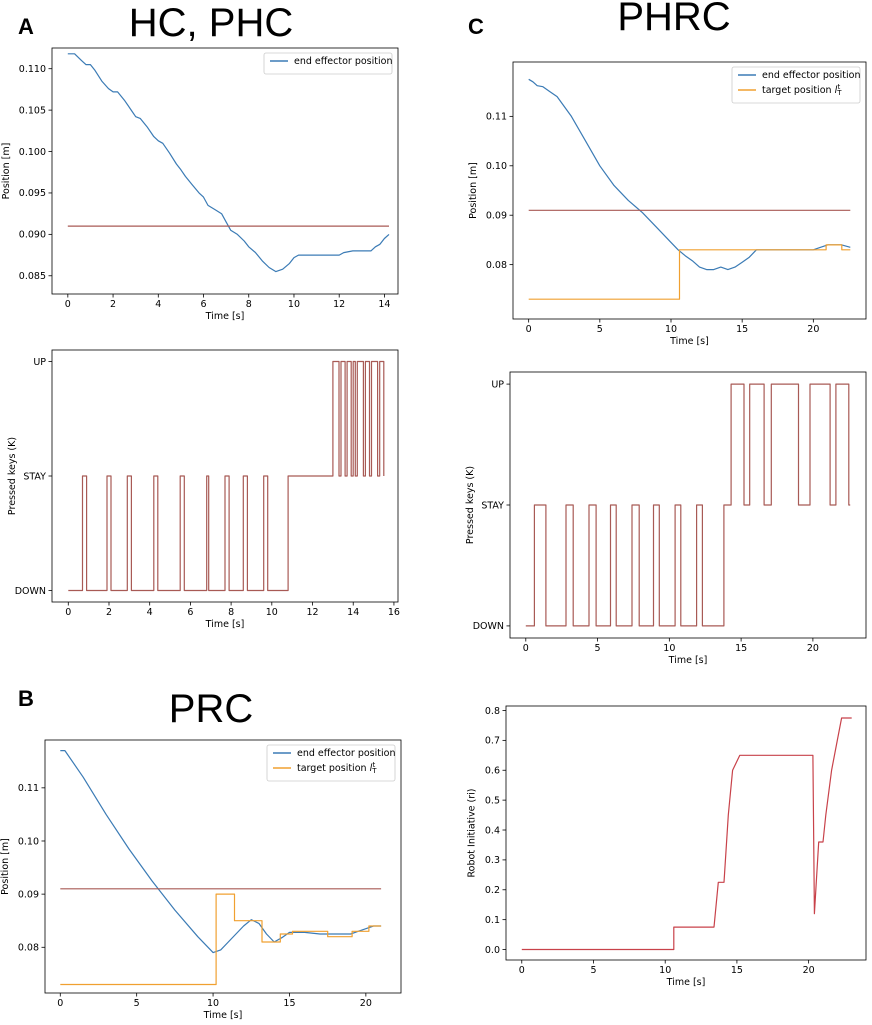  Describe the element at coordinates (492, 860) in the screenshot. I see `y-tick-label: 0.3` at that location.